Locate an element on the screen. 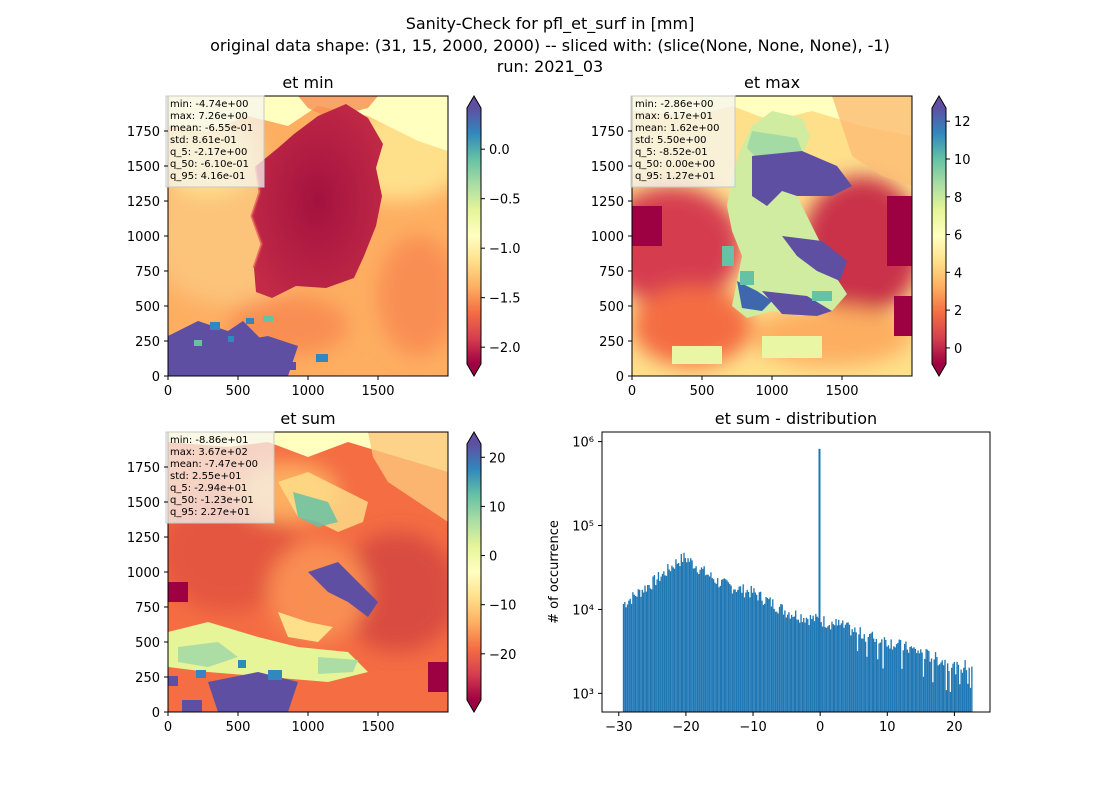  stat-q5: q_5: -8.52e-01 is located at coordinates (671, 152).